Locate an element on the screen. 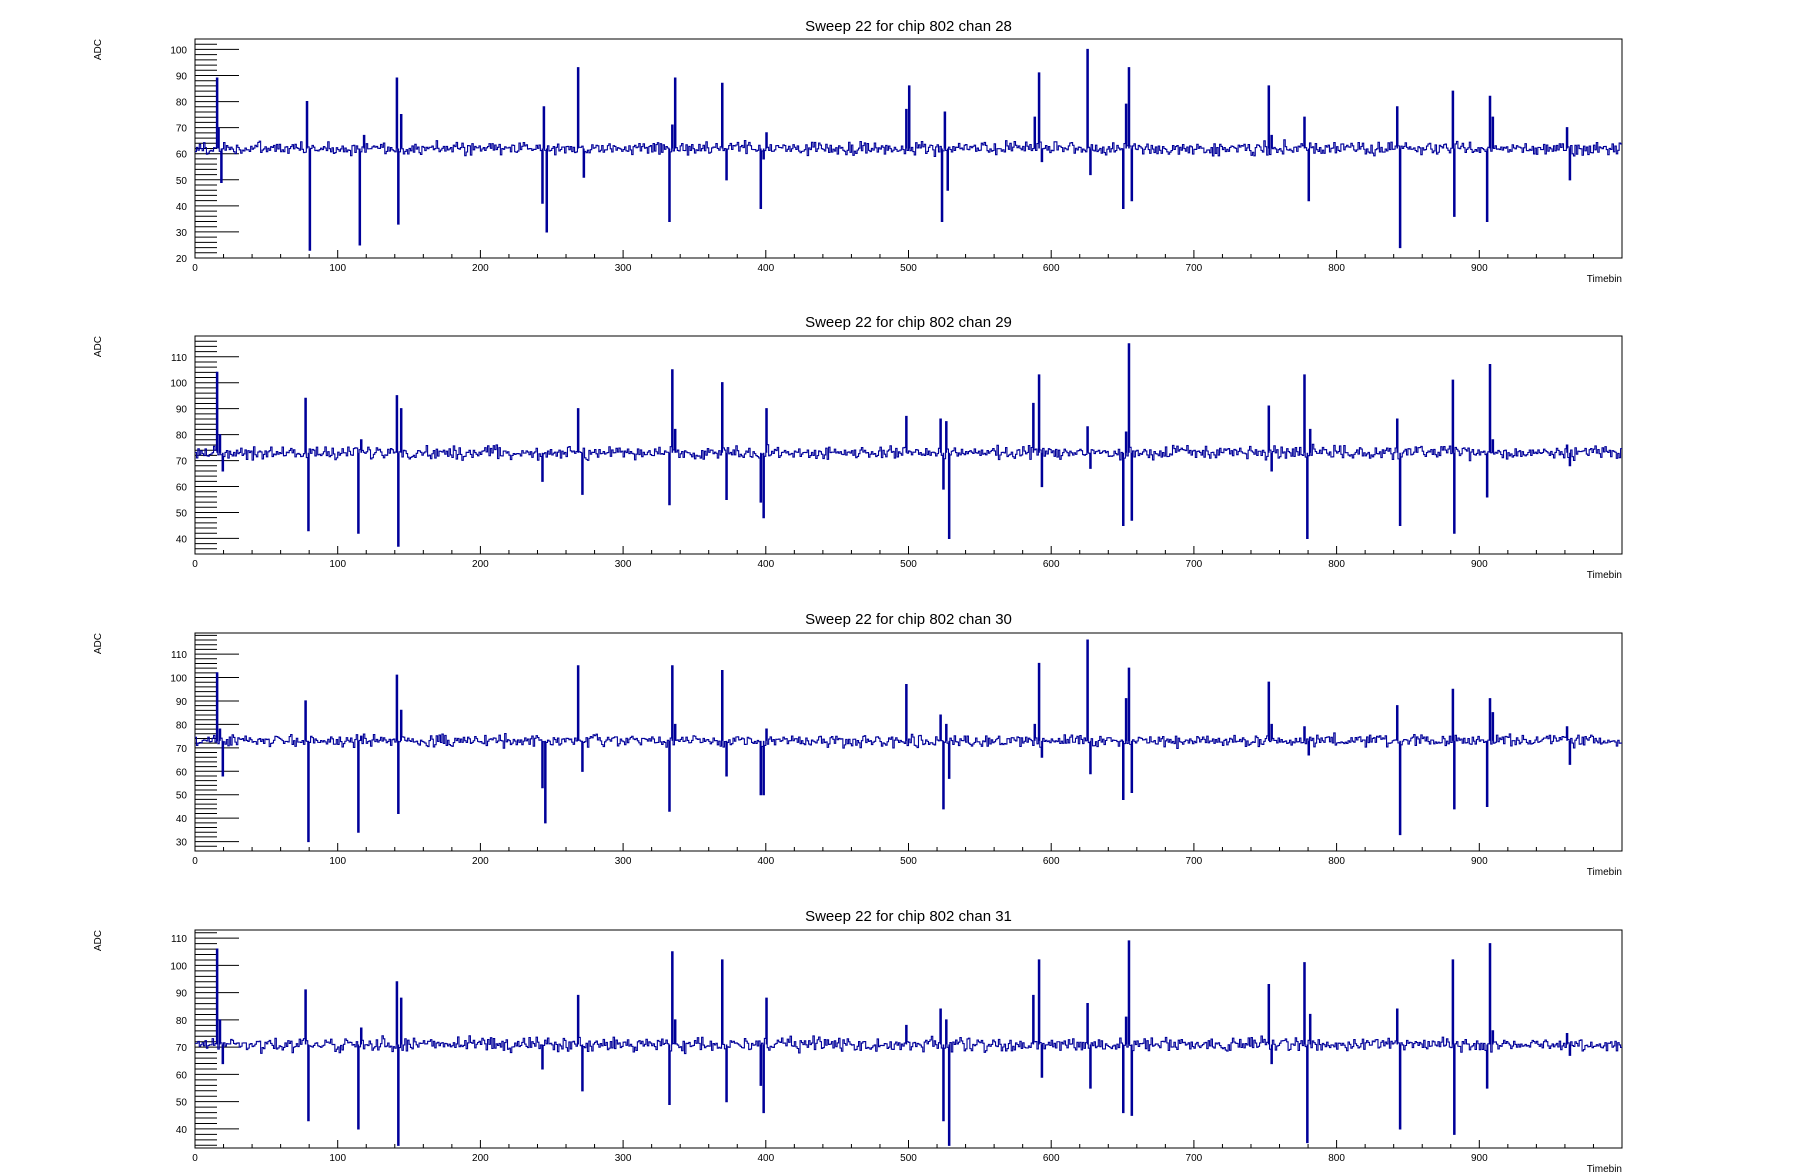  y-tick-label: 20 is located at coordinates (182, 259).